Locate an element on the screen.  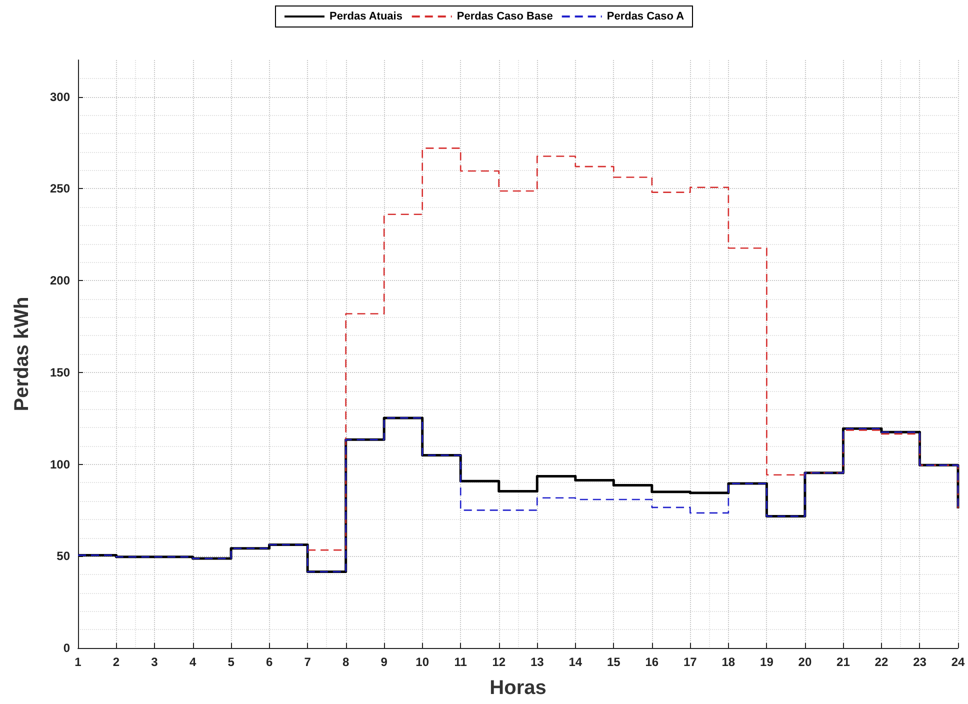
y-axis-title: Perdas kWh is located at coordinates (22, 354).